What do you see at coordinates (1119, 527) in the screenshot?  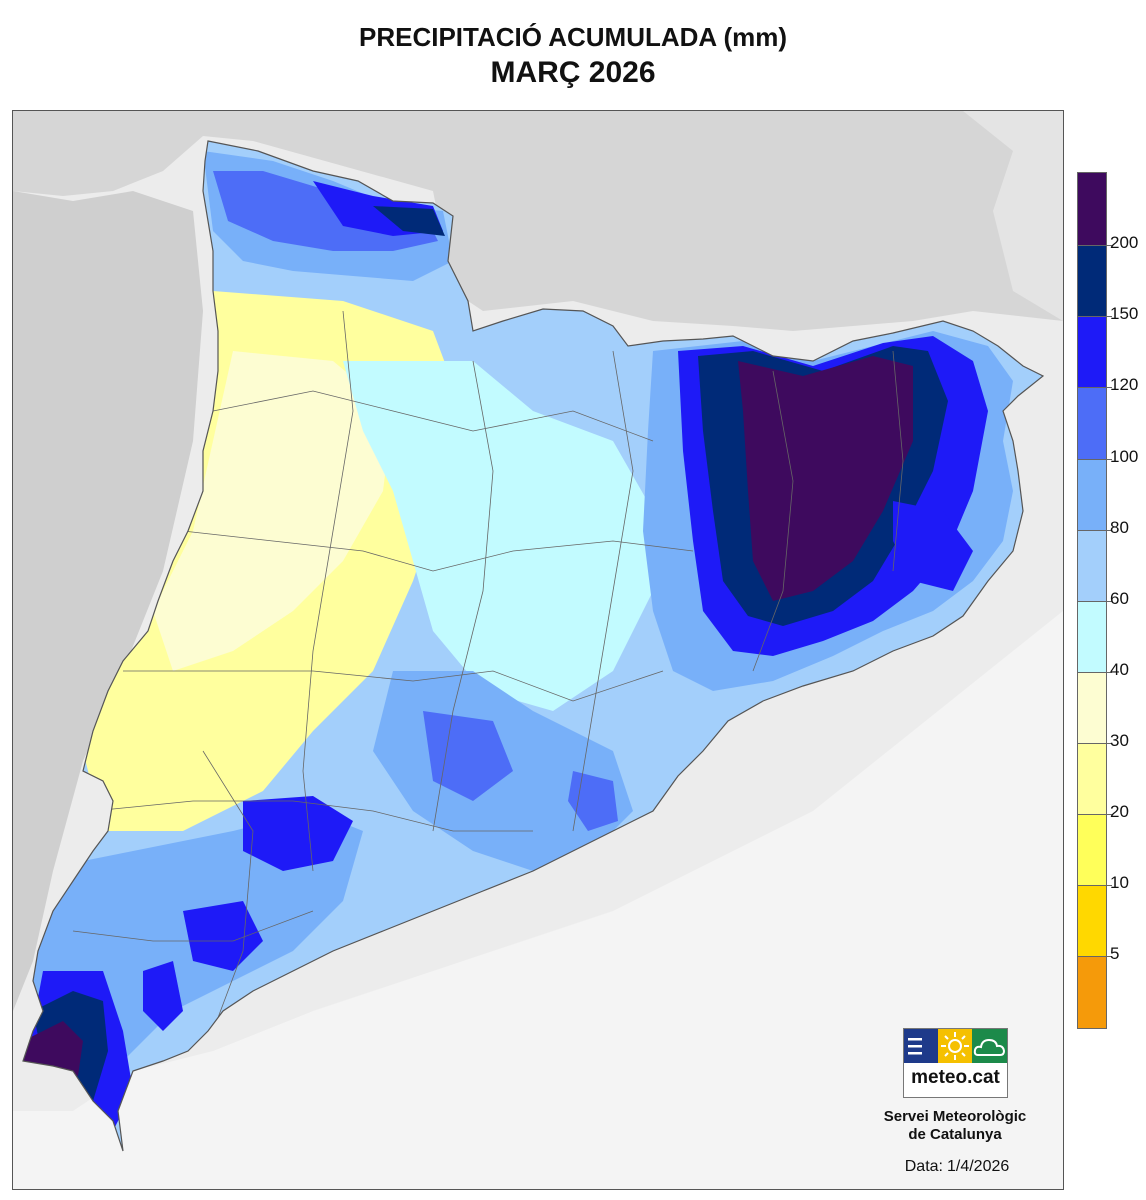 I see `legend-tick: 80` at bounding box center [1119, 527].